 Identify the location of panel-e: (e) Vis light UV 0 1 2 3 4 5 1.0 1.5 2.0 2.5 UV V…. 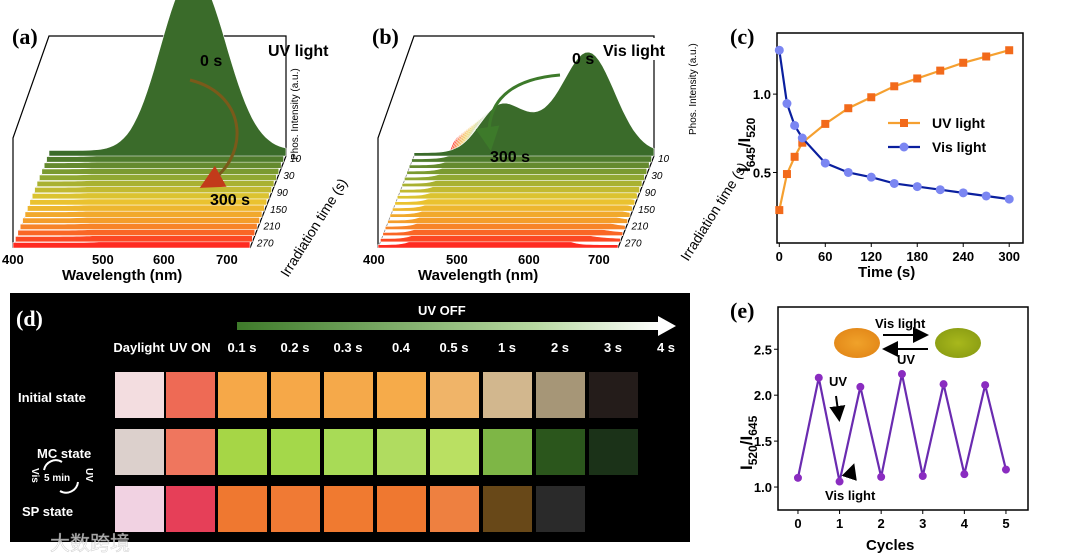
(879, 426).